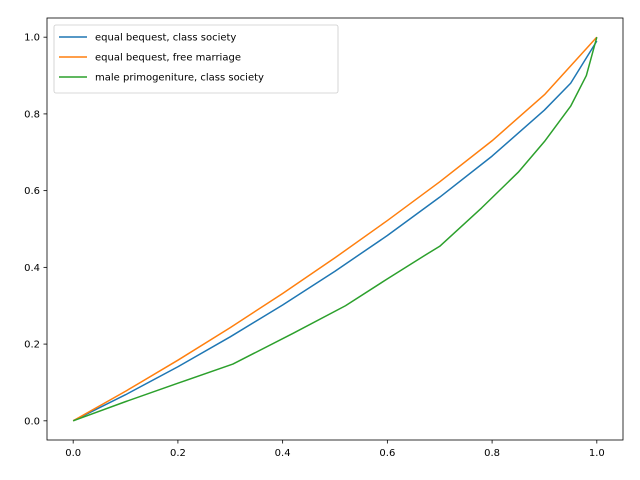  What do you see at coordinates (32, 38) in the screenshot?
I see `y-tick-label: 1.0` at bounding box center [32, 38].